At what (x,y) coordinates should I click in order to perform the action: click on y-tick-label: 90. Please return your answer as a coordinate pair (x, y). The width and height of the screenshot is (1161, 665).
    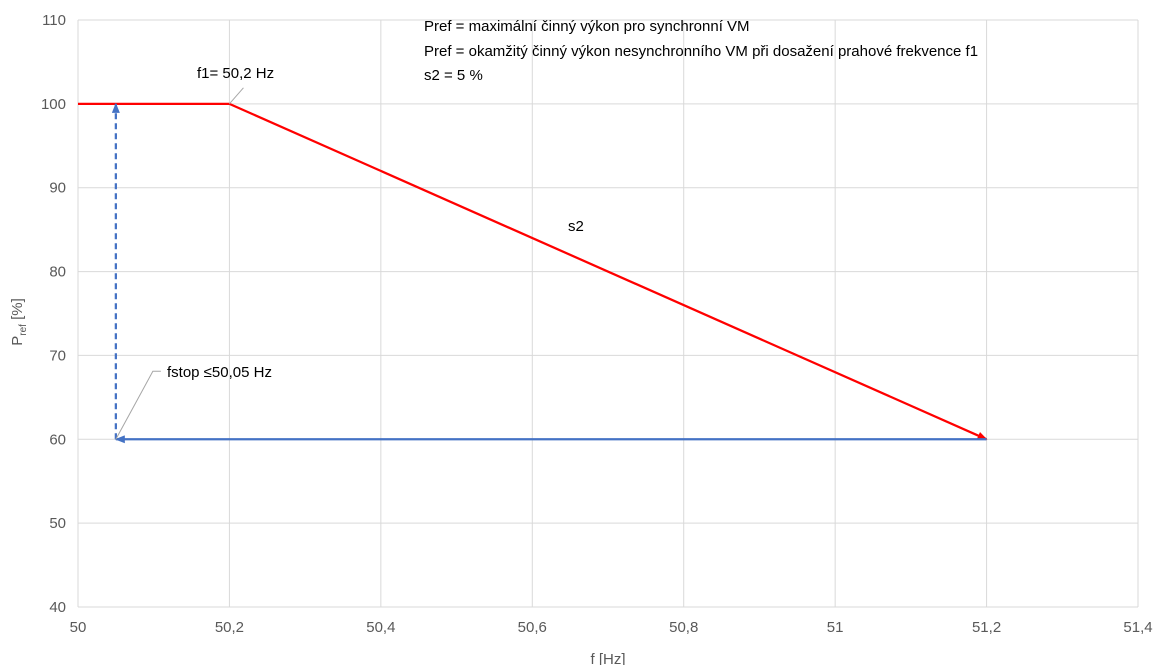
    Looking at the image, I should click on (57, 188).